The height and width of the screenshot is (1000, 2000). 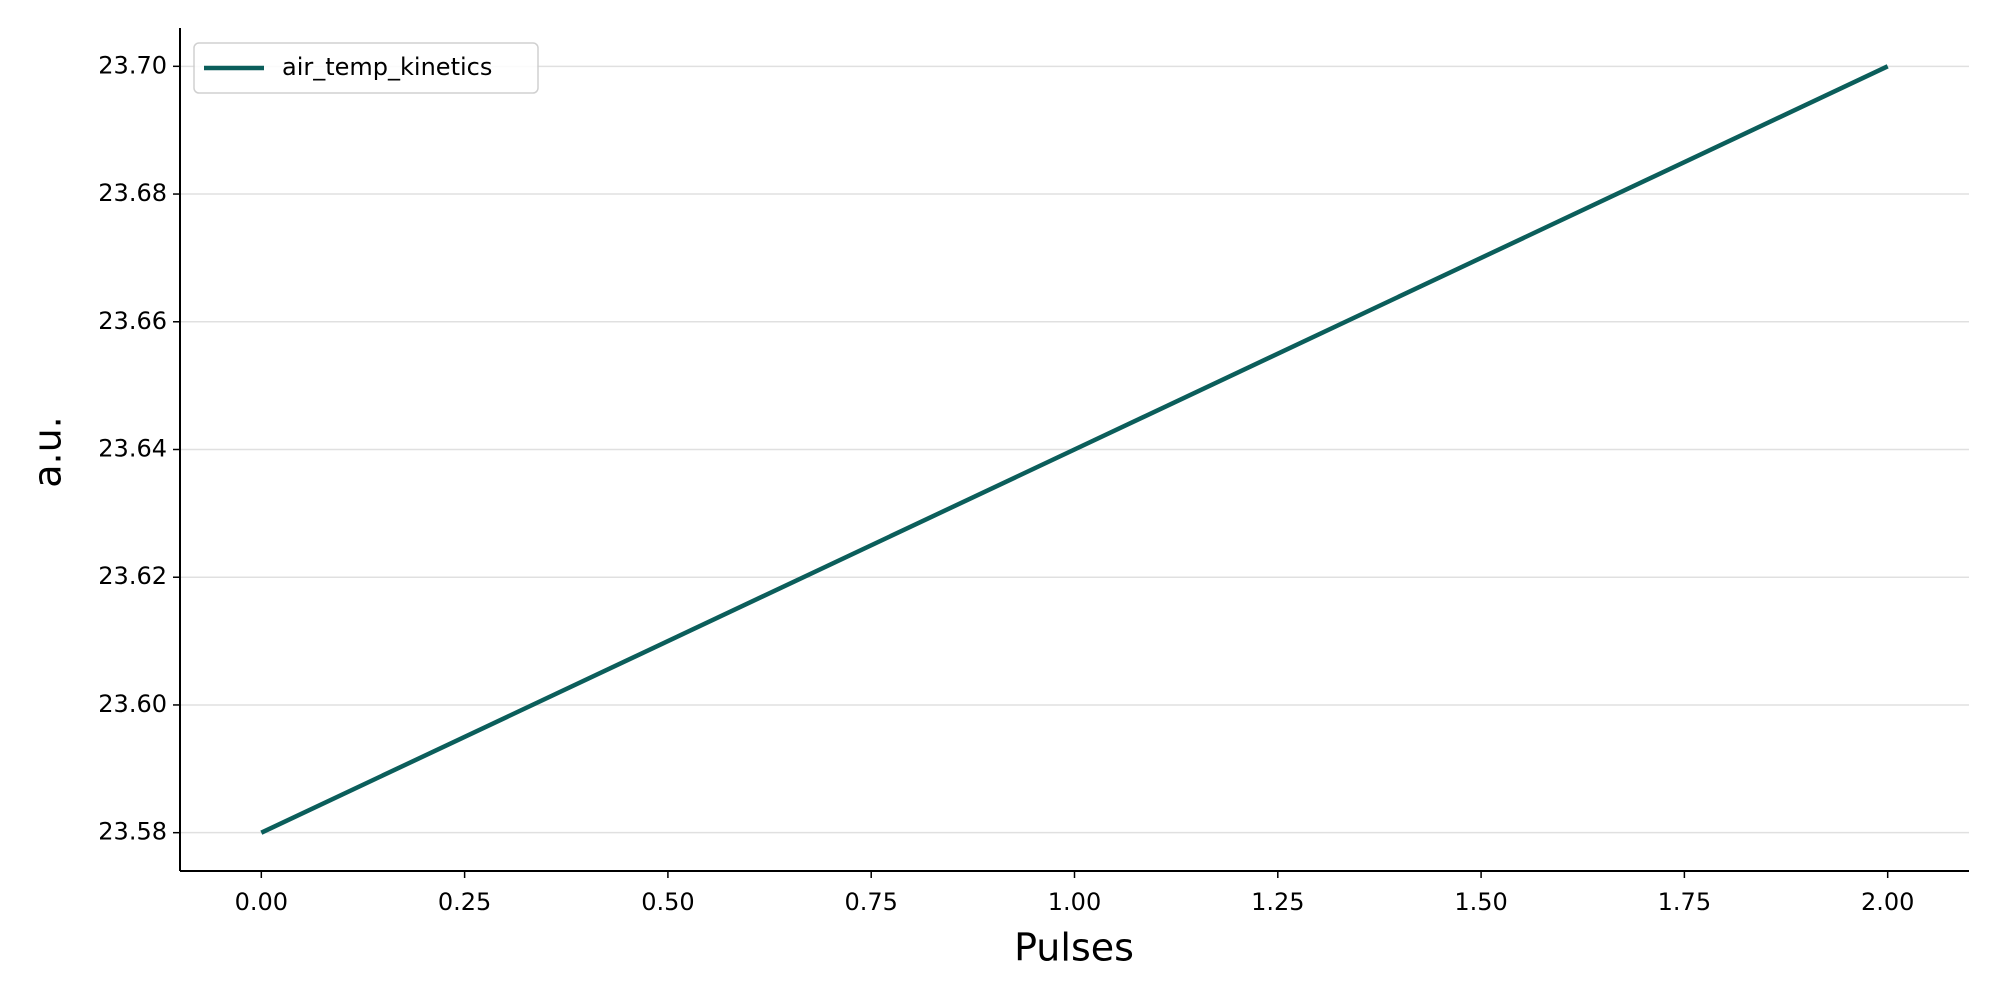 I want to click on legend: air_temp_kinetics, so click(x=366, y=68).